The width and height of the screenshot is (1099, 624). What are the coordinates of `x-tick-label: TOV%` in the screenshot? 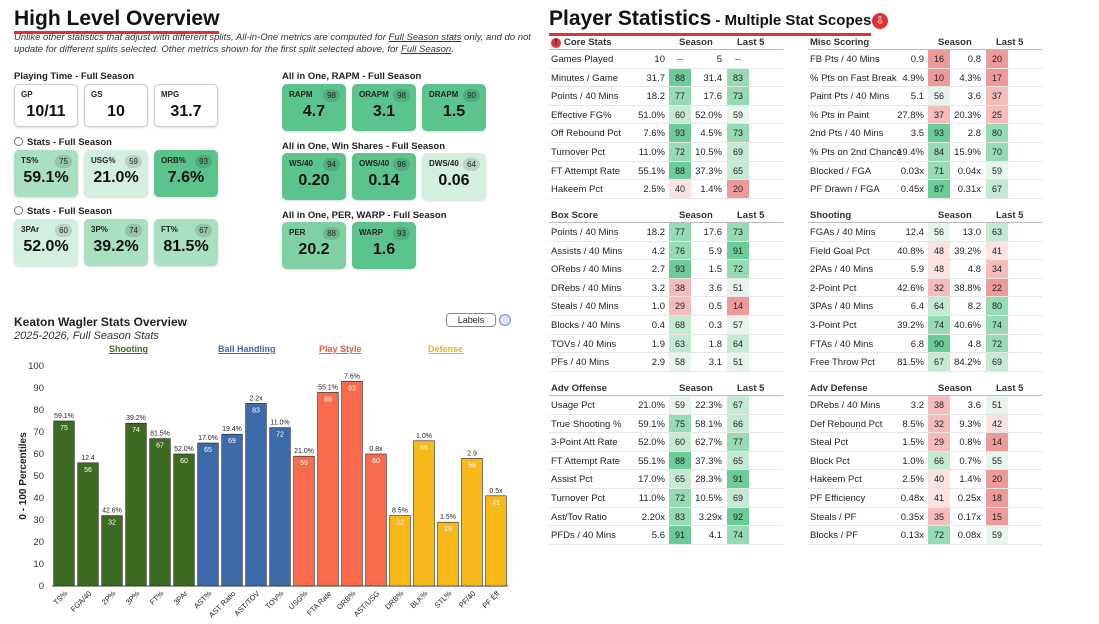 It's located at (275, 600).